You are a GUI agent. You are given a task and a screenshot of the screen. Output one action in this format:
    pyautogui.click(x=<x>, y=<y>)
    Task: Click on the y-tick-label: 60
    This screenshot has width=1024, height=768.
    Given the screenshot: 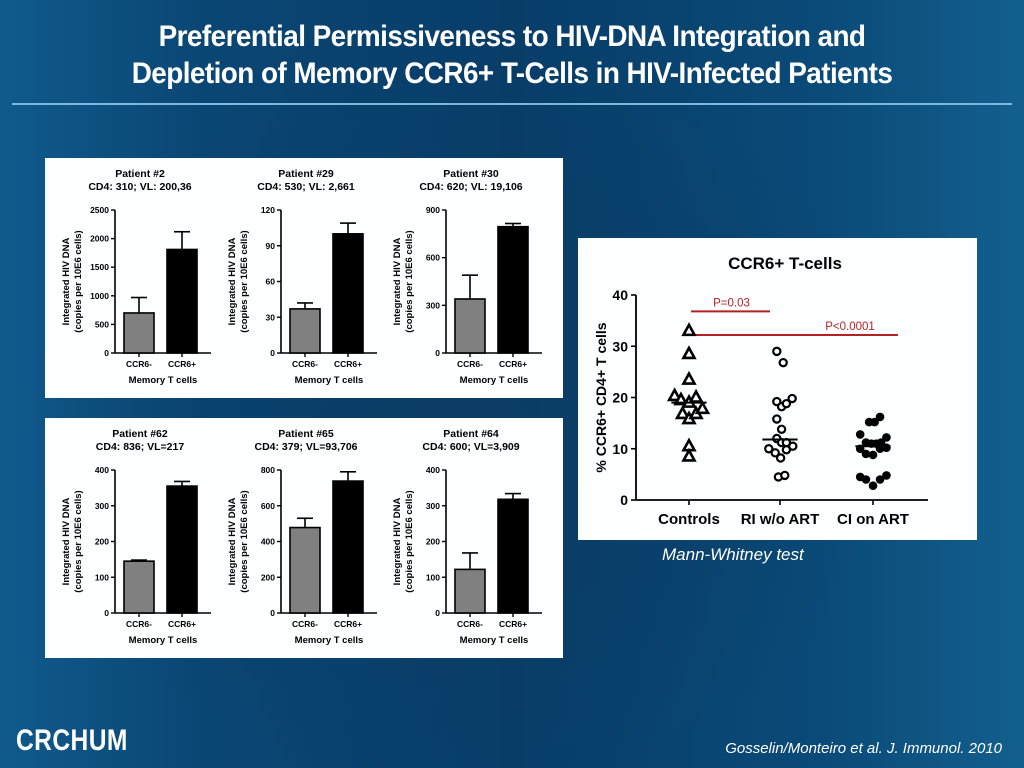 What is the action you would take?
    pyautogui.click(x=271, y=282)
    